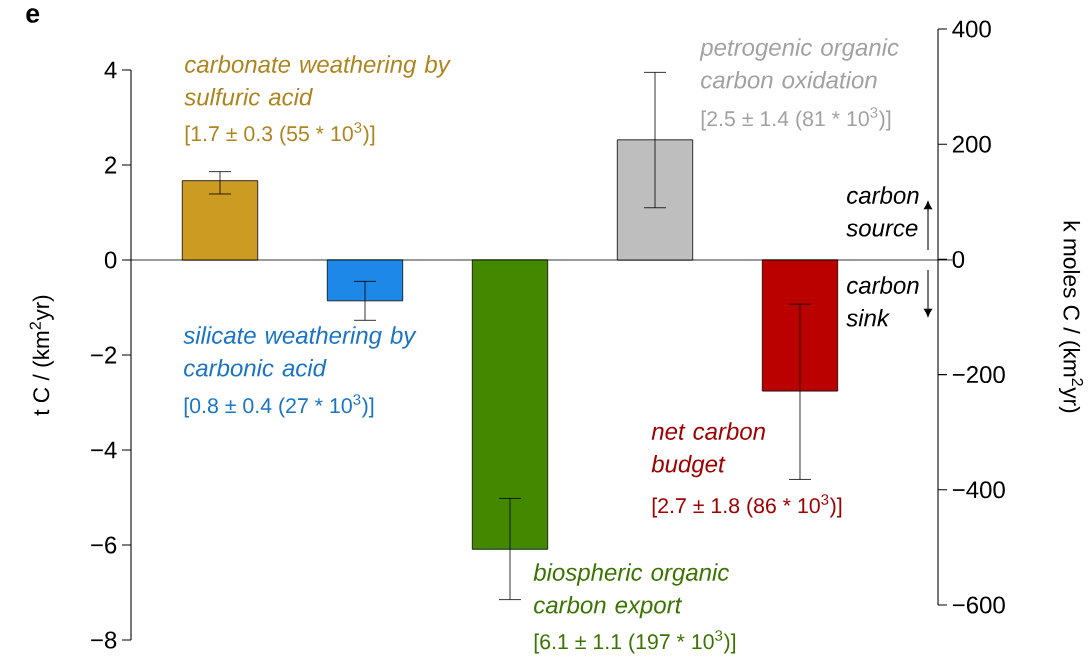  What do you see at coordinates (1071, 317) in the screenshot?
I see `y2-axis-title: k moles C / (km$^{2}$yr)` at bounding box center [1071, 317].